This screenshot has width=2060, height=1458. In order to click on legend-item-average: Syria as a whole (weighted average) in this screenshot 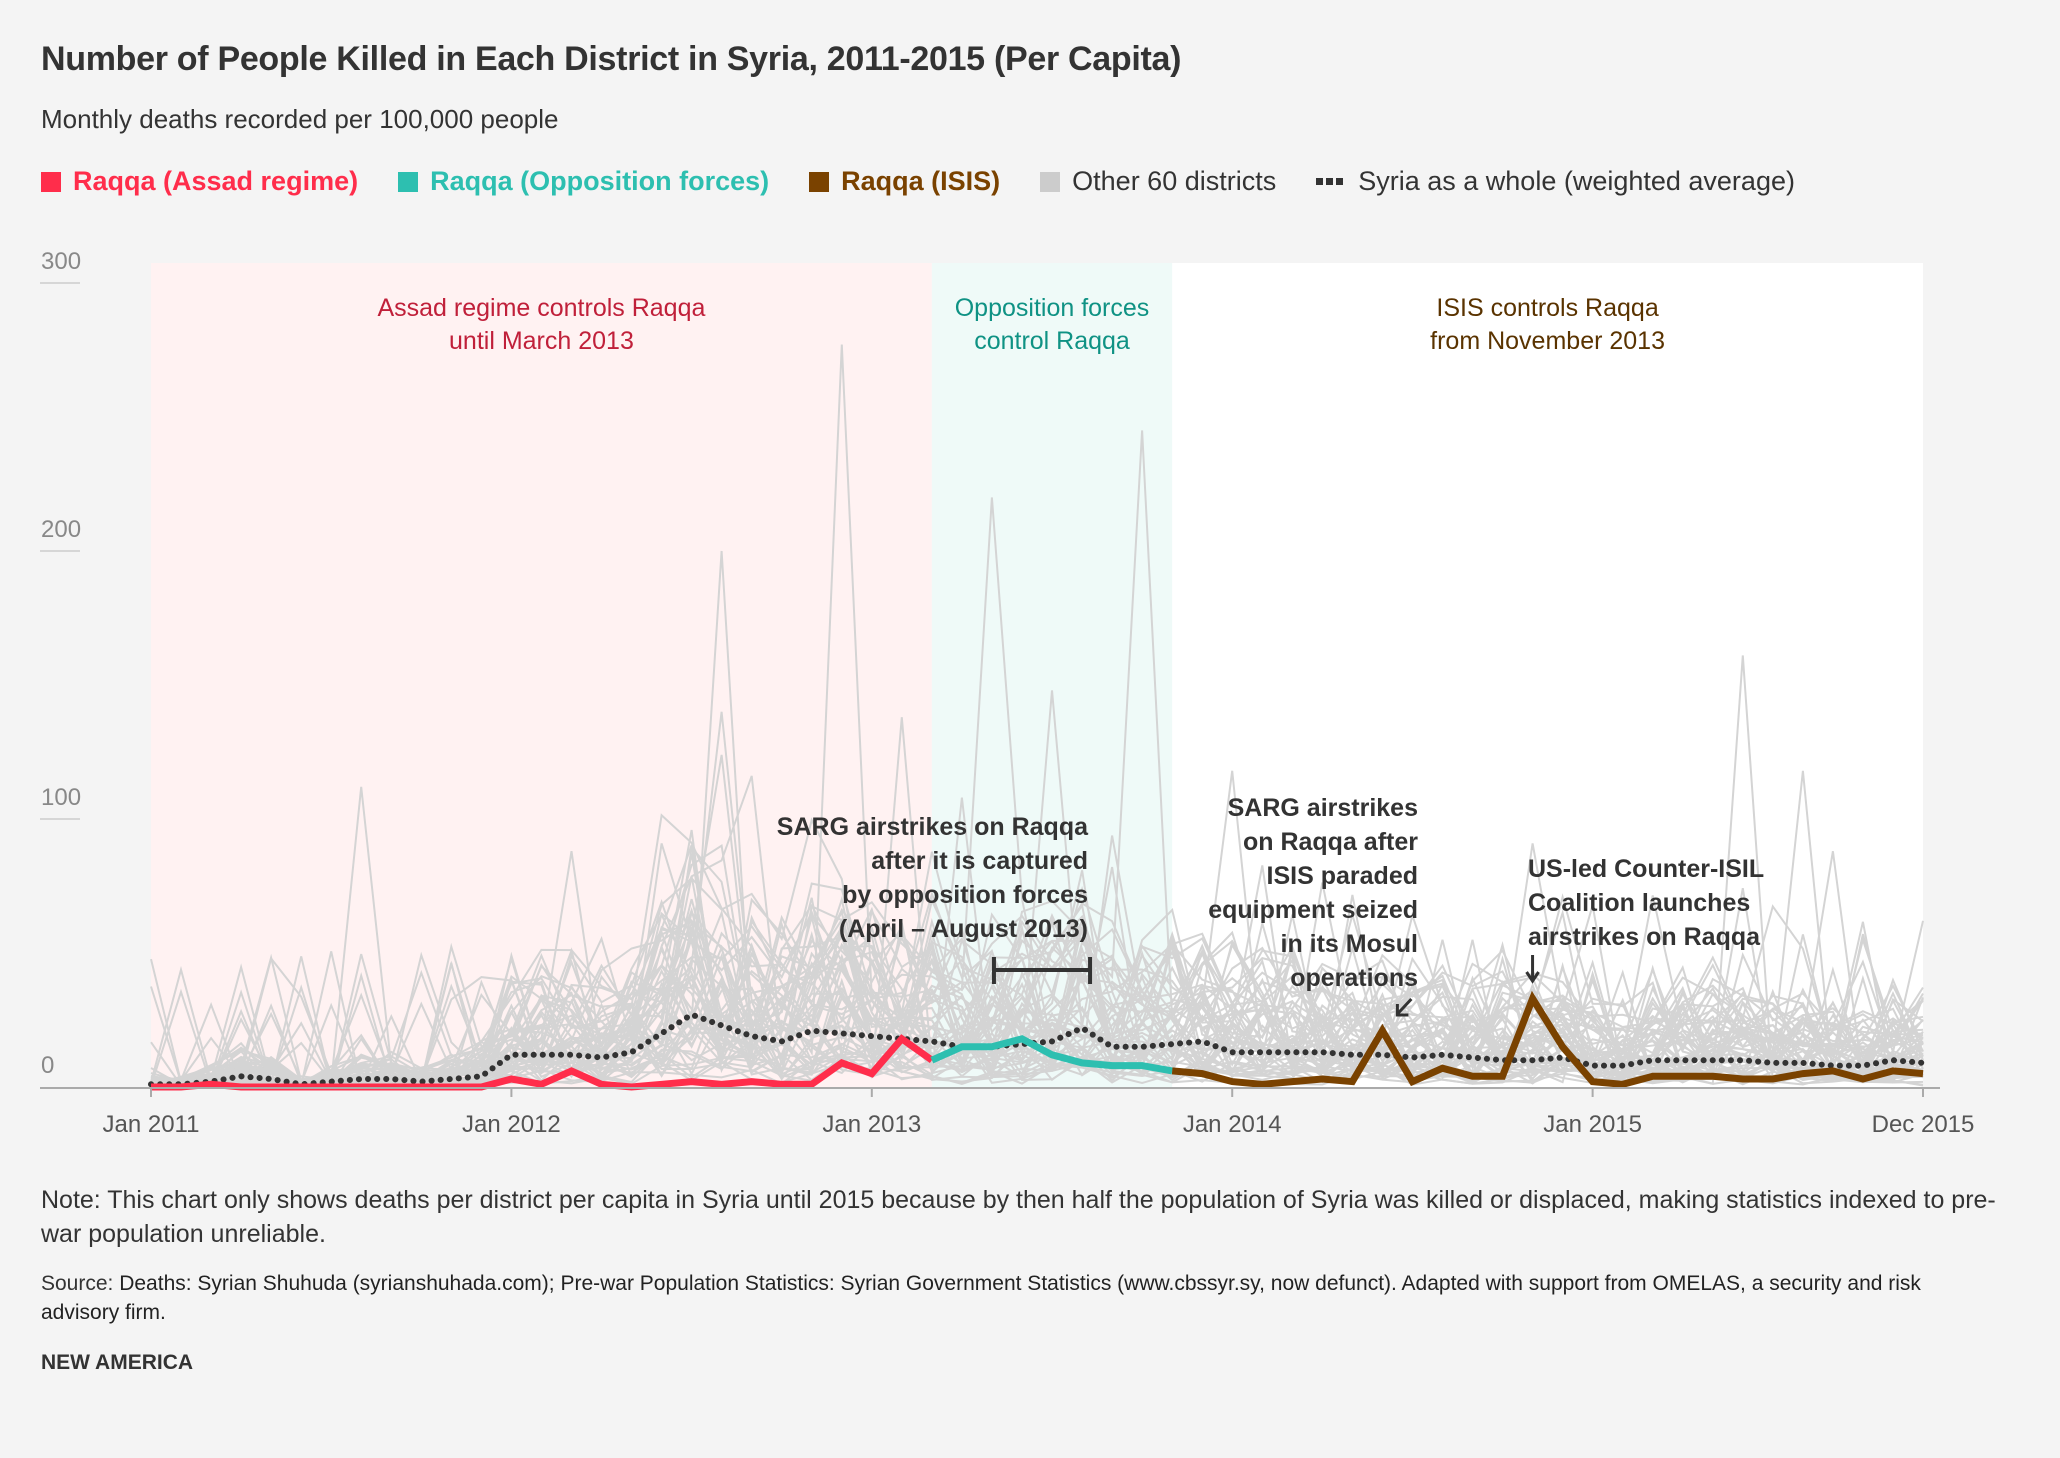, I will do `click(1555, 181)`.